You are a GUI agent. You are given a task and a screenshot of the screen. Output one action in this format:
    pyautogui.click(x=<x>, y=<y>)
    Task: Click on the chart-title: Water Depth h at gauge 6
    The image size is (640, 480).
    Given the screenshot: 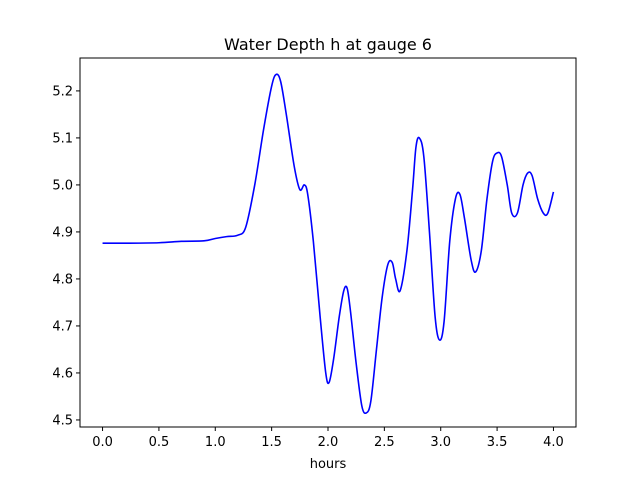 What is the action you would take?
    pyautogui.click(x=328, y=44)
    